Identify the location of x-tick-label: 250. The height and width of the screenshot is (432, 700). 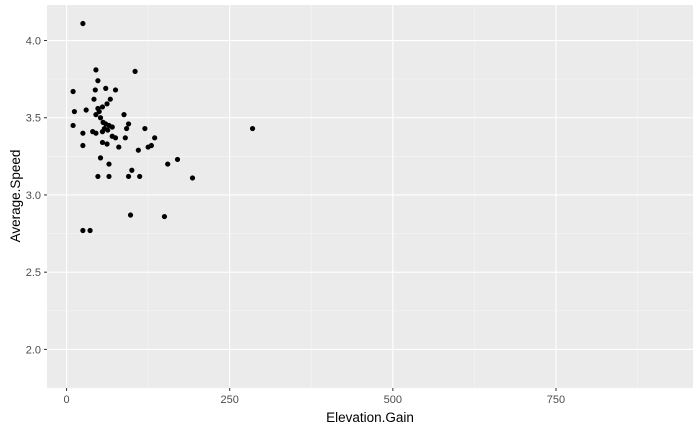
(230, 400).